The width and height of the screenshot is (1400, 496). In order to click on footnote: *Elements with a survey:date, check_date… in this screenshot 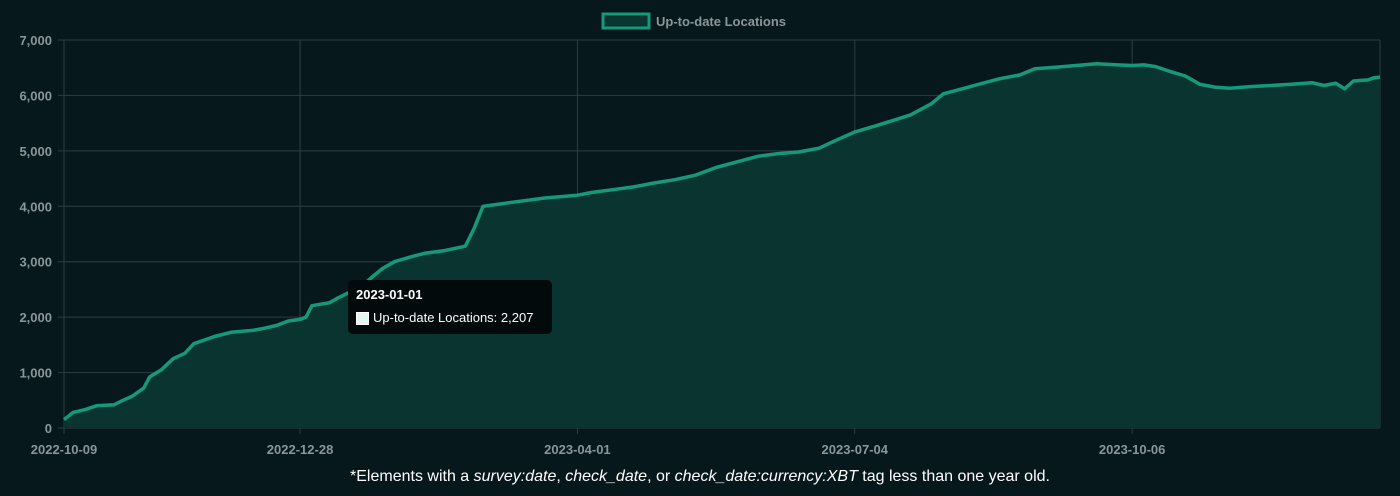, I will do `click(700, 477)`.